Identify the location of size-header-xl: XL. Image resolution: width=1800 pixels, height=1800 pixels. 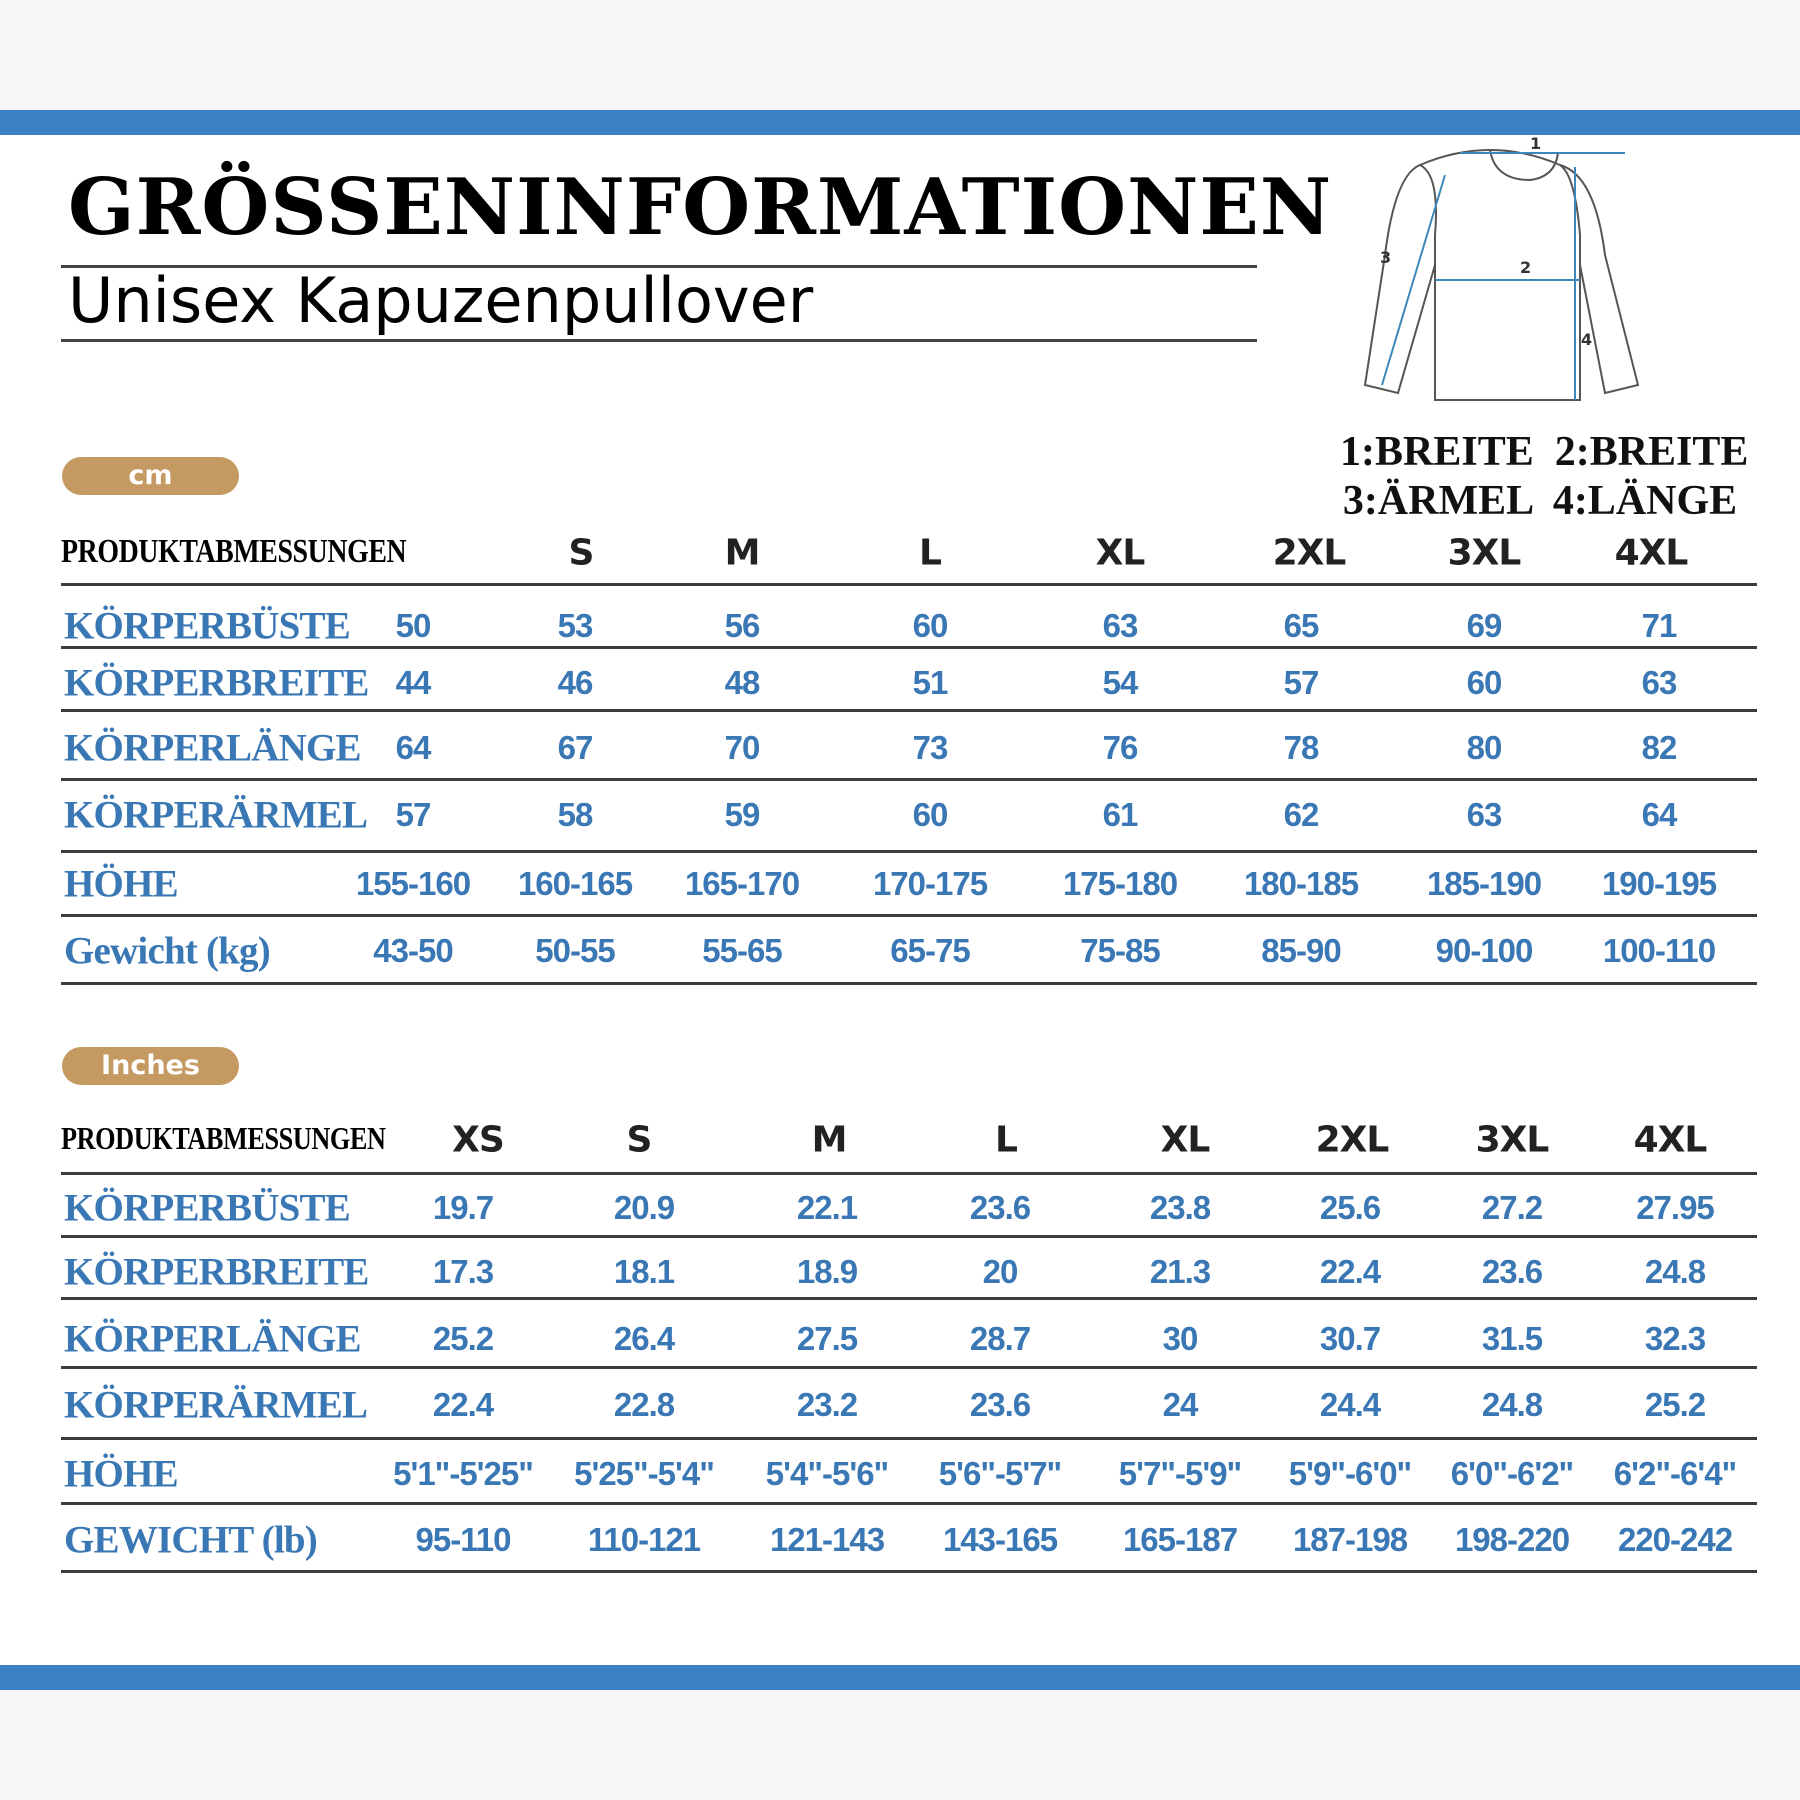
(1185, 1140).